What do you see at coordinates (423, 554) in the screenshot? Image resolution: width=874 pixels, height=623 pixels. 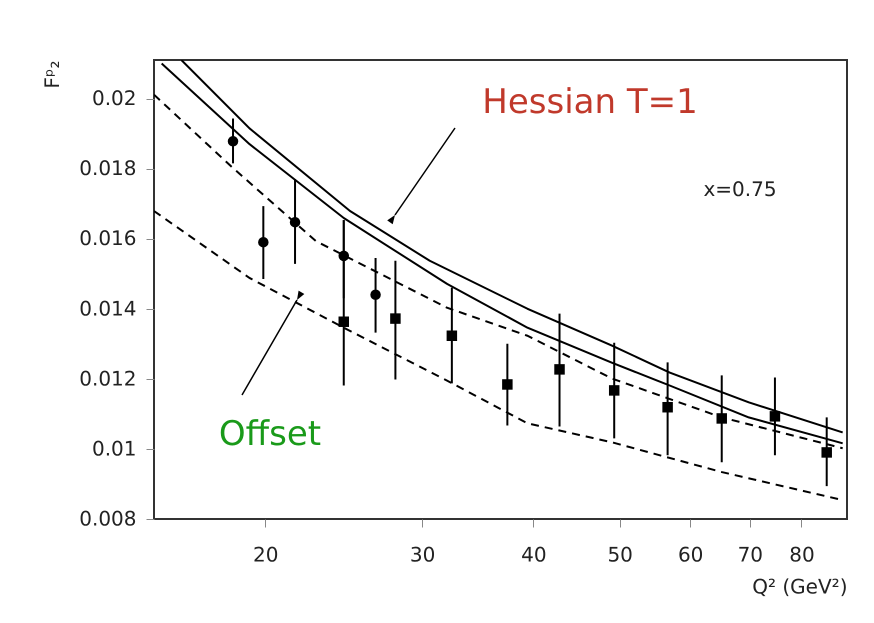 I see `x-tick-label: 30` at bounding box center [423, 554].